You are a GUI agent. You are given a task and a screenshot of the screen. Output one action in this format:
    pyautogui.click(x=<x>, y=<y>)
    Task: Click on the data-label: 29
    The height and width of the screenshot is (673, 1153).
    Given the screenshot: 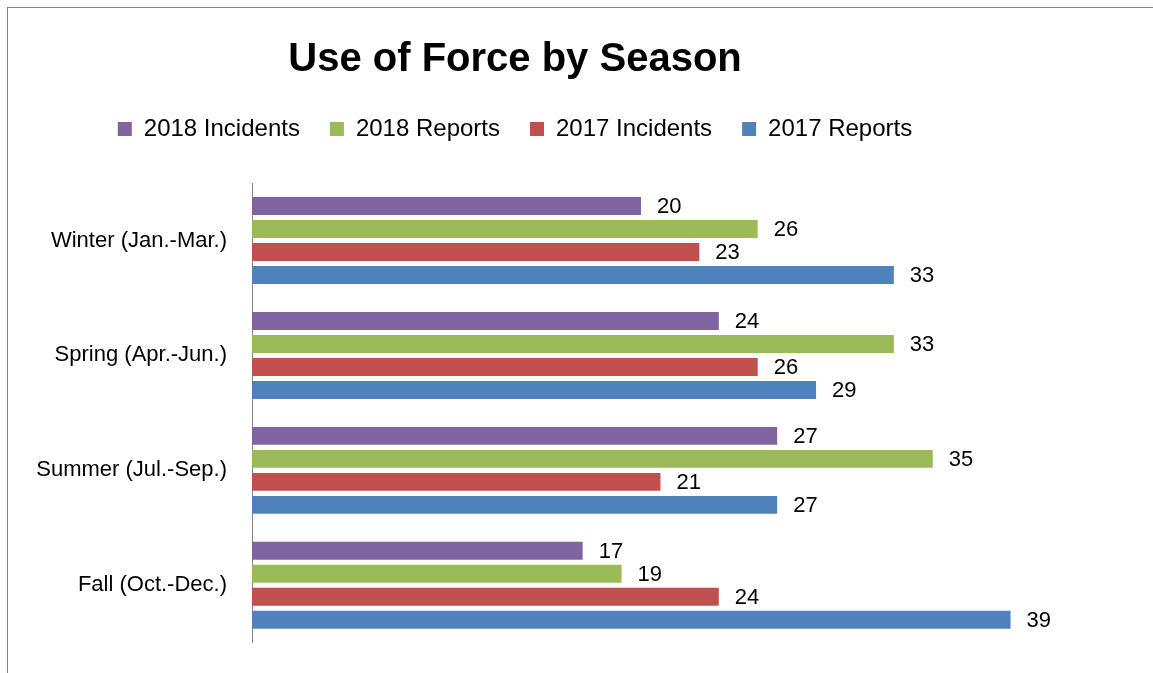 What is the action you would take?
    pyautogui.click(x=844, y=389)
    